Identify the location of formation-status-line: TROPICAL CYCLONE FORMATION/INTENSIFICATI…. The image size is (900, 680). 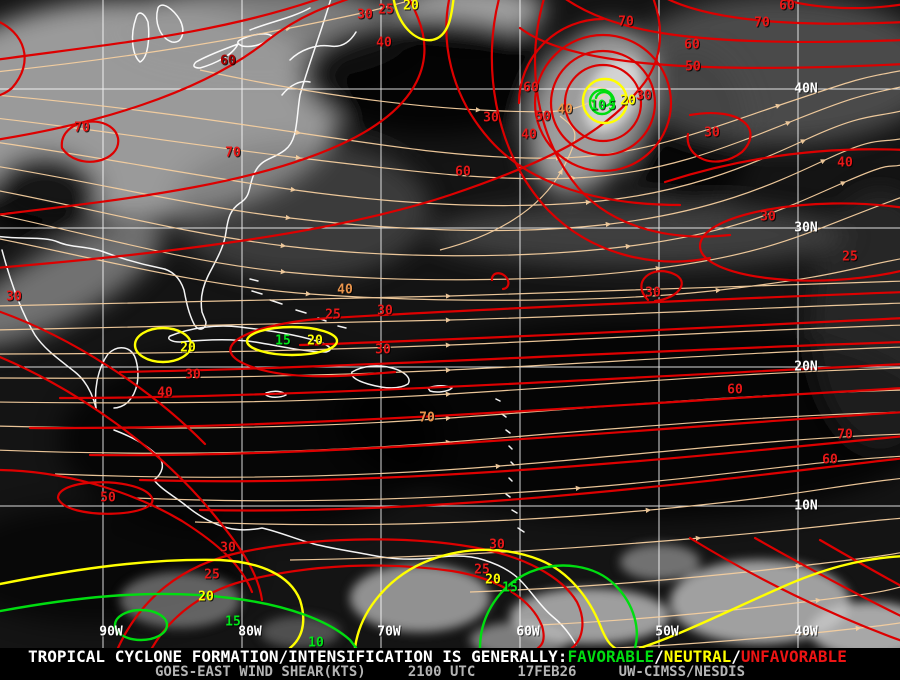
(450, 656).